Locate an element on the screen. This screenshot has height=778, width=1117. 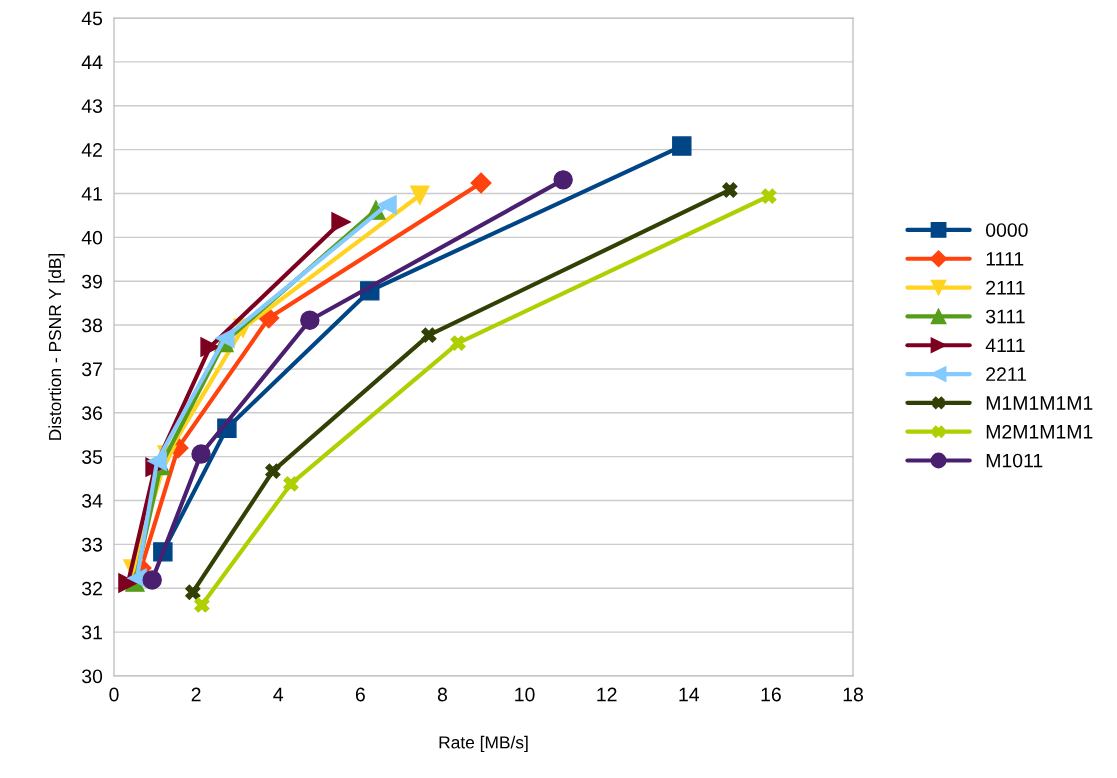
y-tick-label: 31 is located at coordinates (92, 632).